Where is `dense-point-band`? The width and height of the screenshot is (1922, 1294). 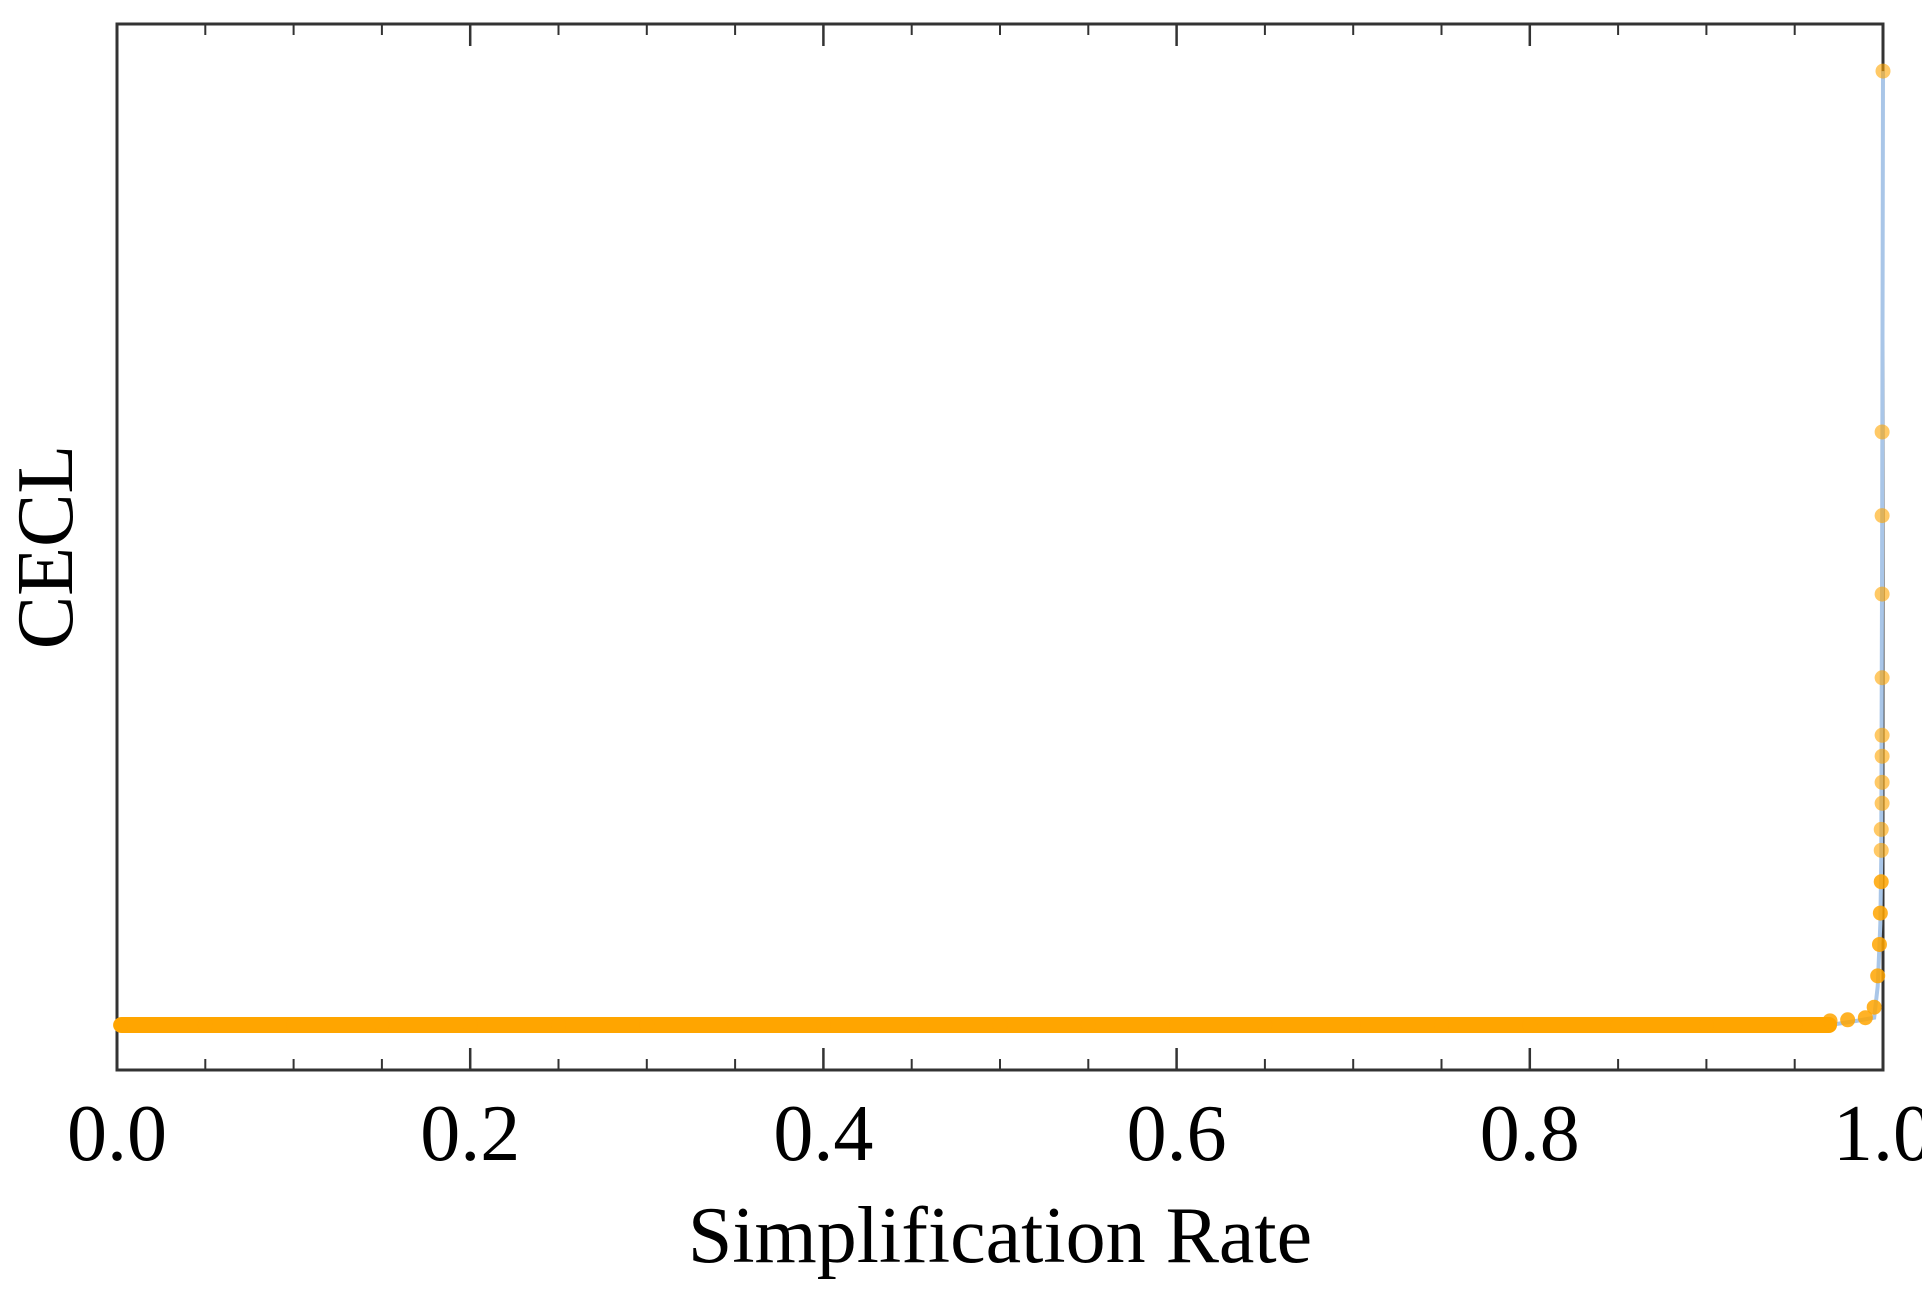
dense-point-band is located at coordinates (975, 1025).